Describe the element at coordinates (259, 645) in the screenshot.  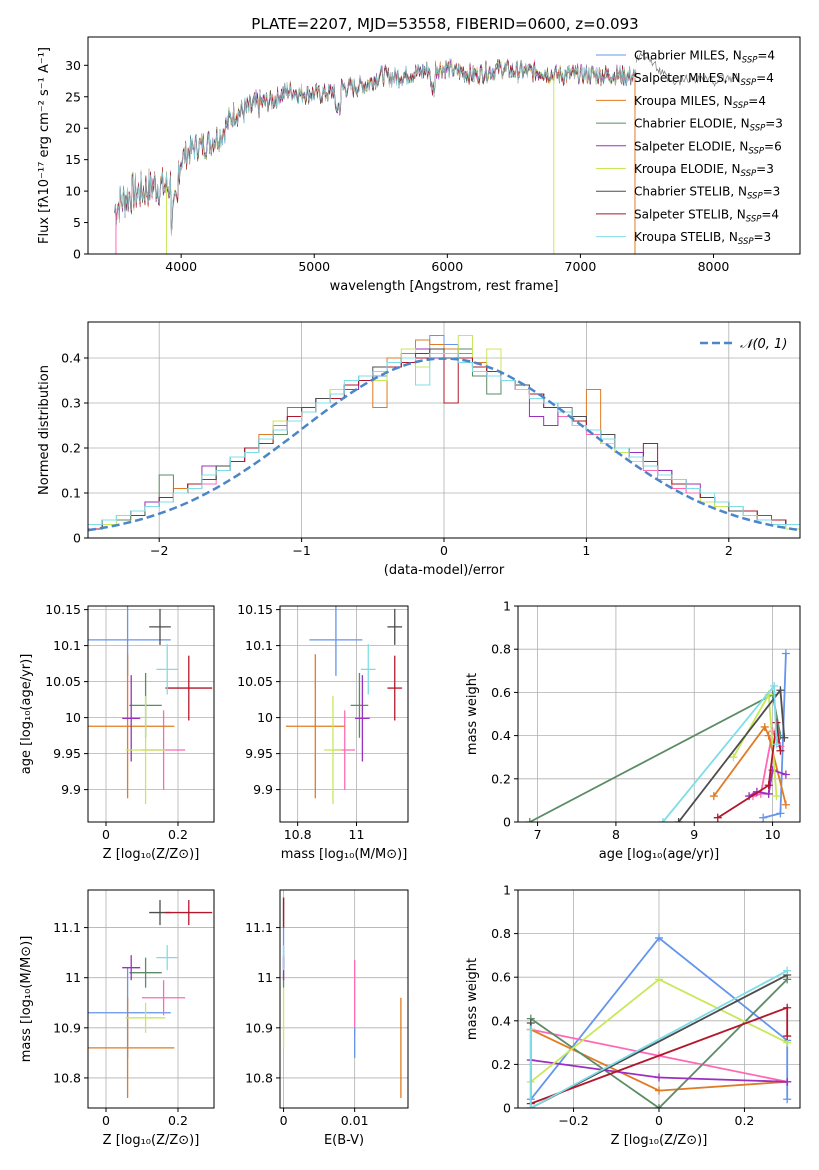
I see `y-tick-label: 10.1` at that location.